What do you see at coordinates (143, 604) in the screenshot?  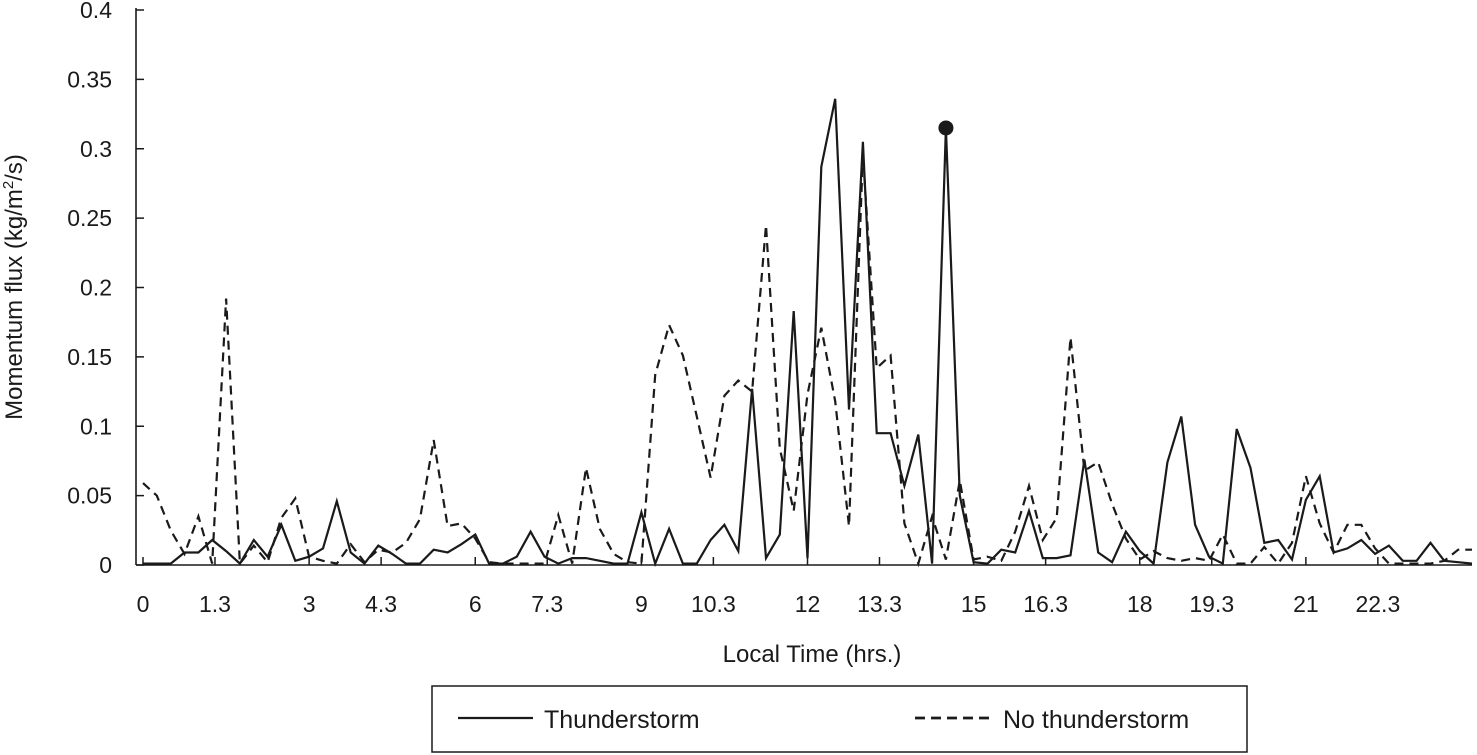 I see `x-tick-label: 0` at bounding box center [143, 604].